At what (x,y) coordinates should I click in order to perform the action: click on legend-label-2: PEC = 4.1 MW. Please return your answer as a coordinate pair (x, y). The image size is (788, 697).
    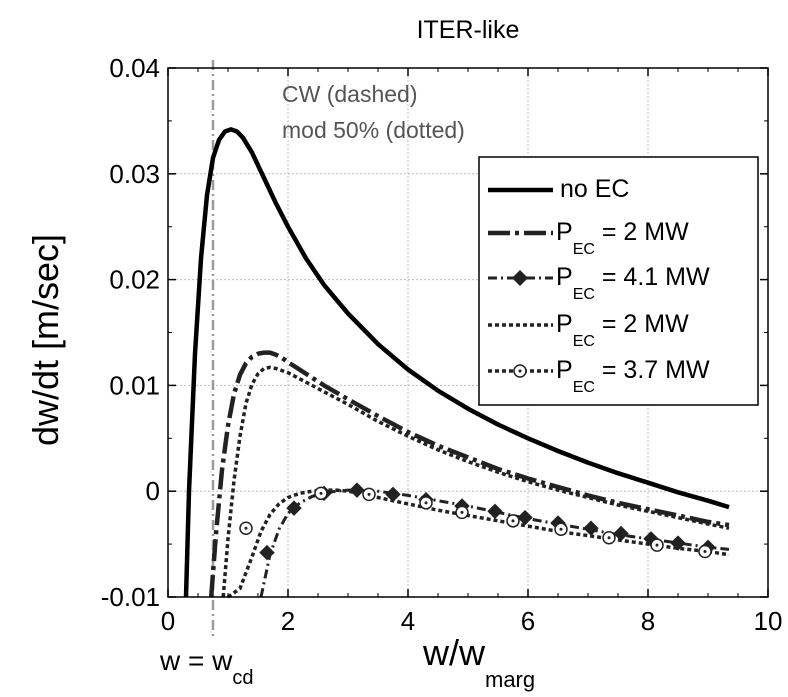
    Looking at the image, I should click on (633, 283).